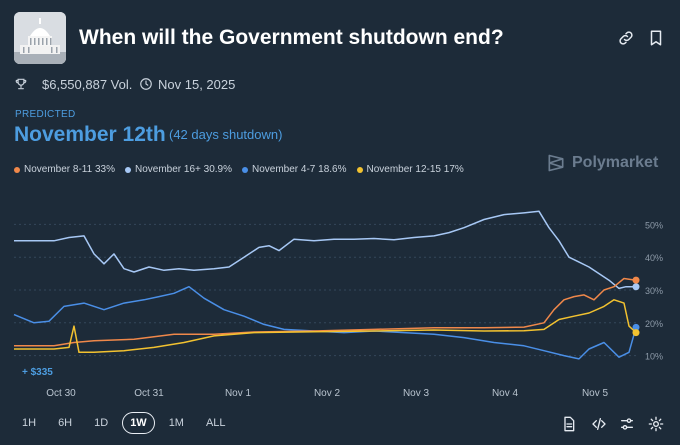 Image resolution: width=680 pixels, height=445 pixels. I want to click on range-button-all: ALL, so click(215, 423).